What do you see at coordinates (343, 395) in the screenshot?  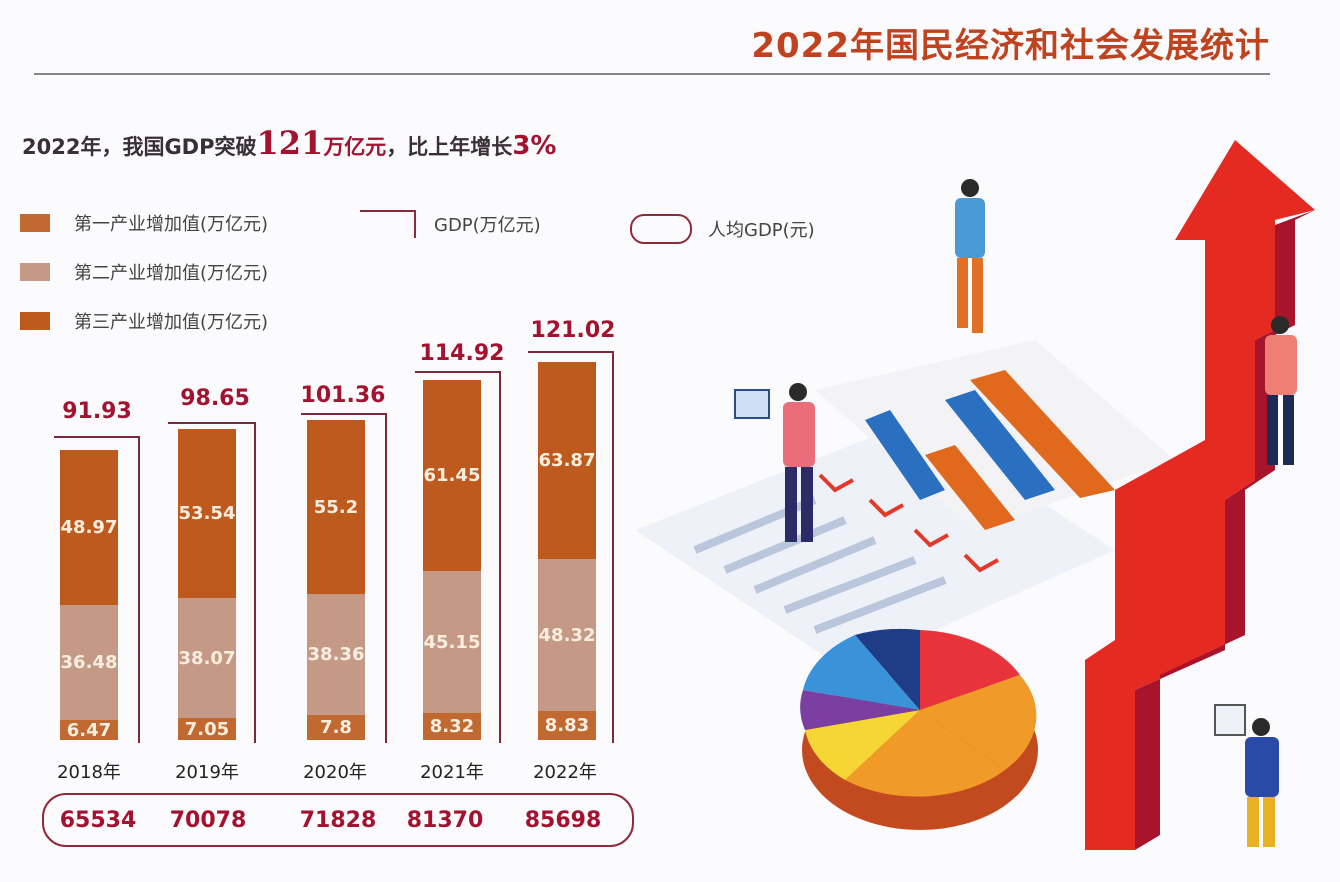 I see `gdp-total-2020: 101.36` at bounding box center [343, 395].